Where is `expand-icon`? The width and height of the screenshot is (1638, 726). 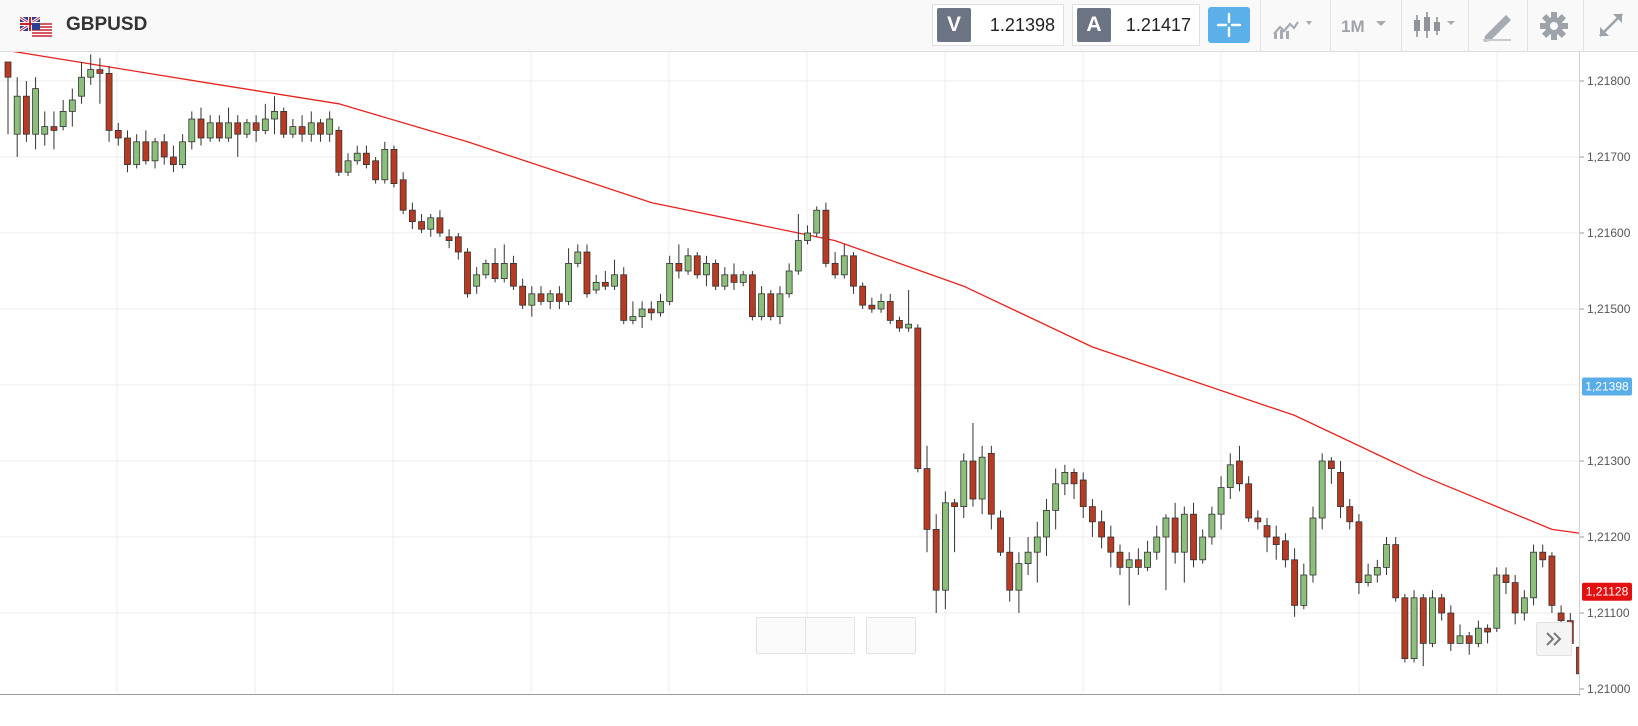 expand-icon is located at coordinates (1611, 25).